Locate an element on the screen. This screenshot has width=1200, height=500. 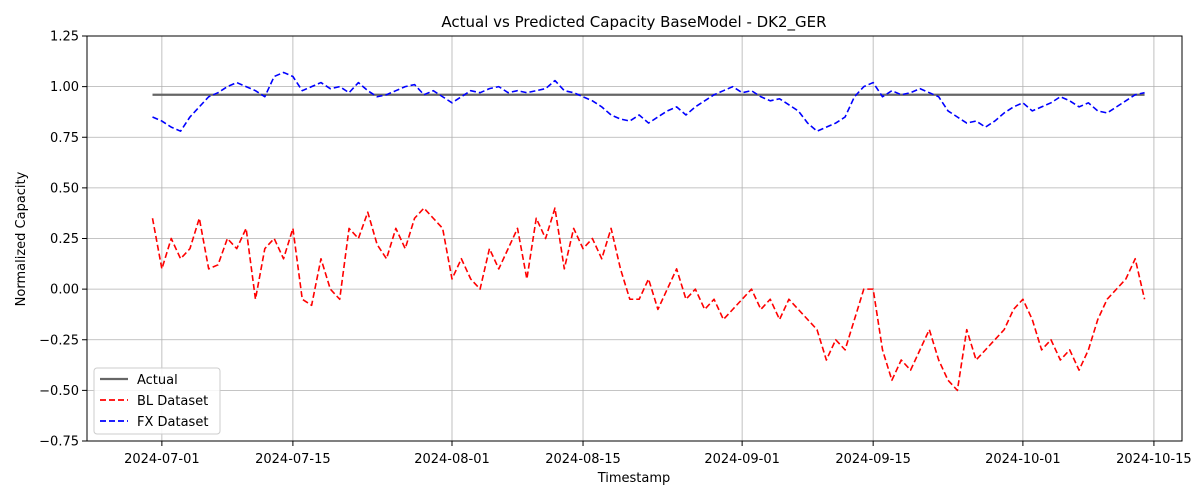
x-tick-label: 2024-10-15 is located at coordinates (1154, 459).